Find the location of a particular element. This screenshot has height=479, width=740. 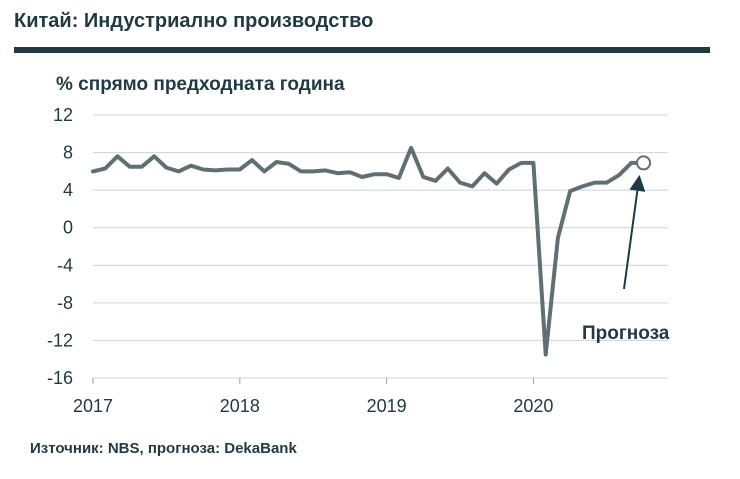

source-note: Източник: NBS, прогноза: DekaBank is located at coordinates (163, 448).